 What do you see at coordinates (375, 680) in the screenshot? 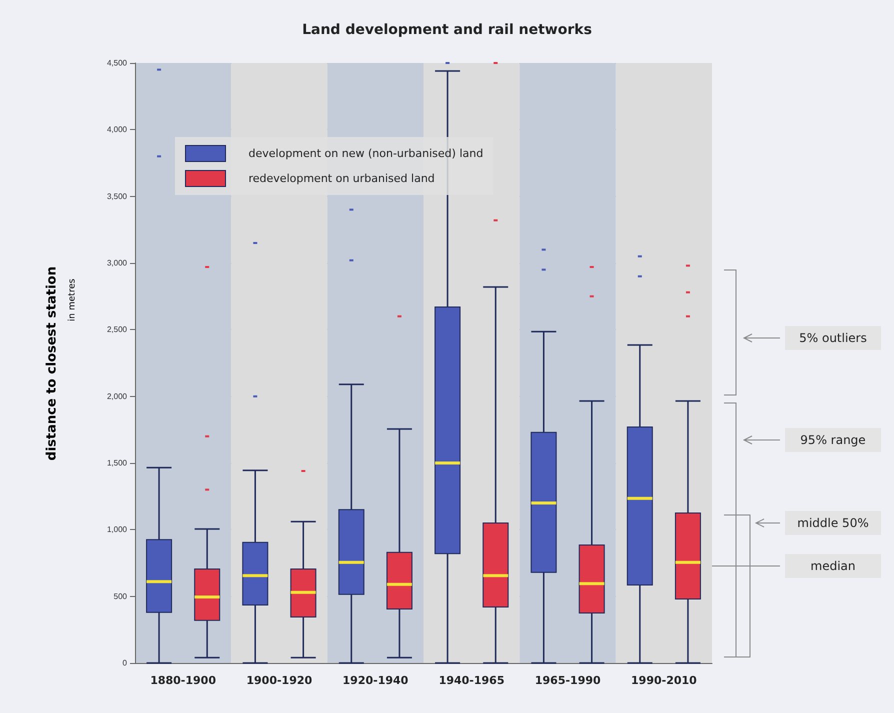
I see `x-tick-label: 1920-1940` at bounding box center [375, 680].